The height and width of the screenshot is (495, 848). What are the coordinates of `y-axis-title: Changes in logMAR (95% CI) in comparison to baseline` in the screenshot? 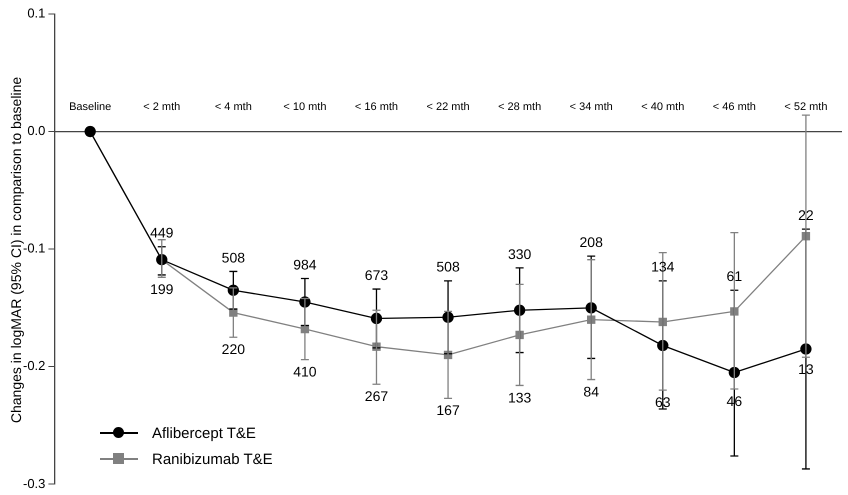 It's located at (16, 250).